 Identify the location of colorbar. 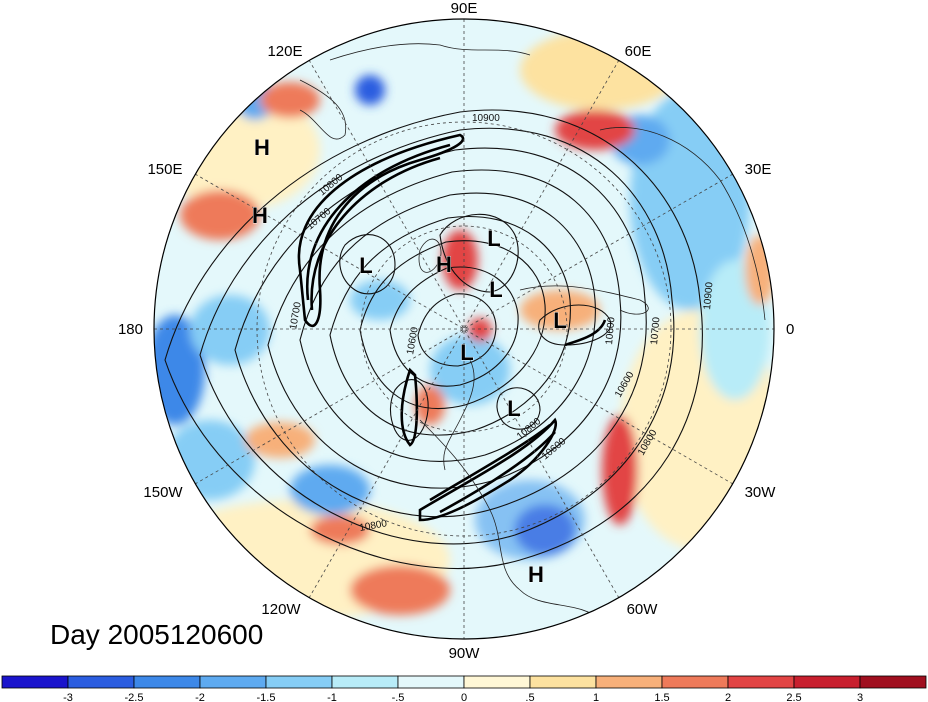
(464, 682).